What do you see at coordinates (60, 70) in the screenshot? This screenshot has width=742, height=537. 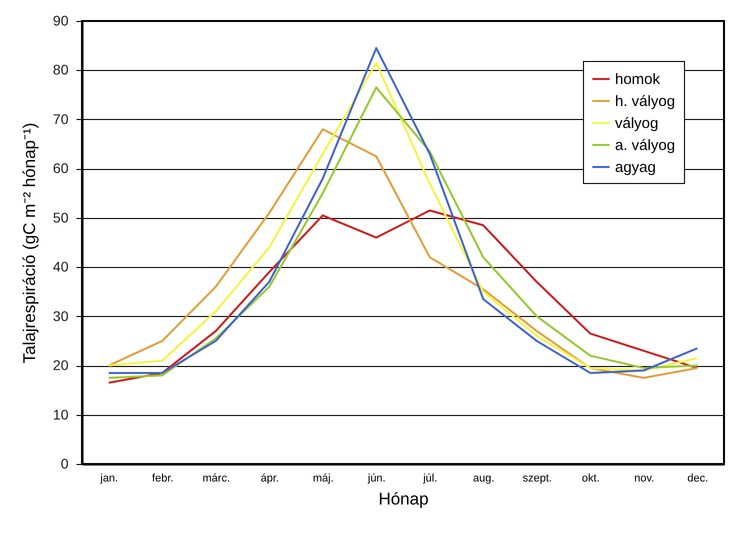 I see `y-tick-label: 80` at bounding box center [60, 70].